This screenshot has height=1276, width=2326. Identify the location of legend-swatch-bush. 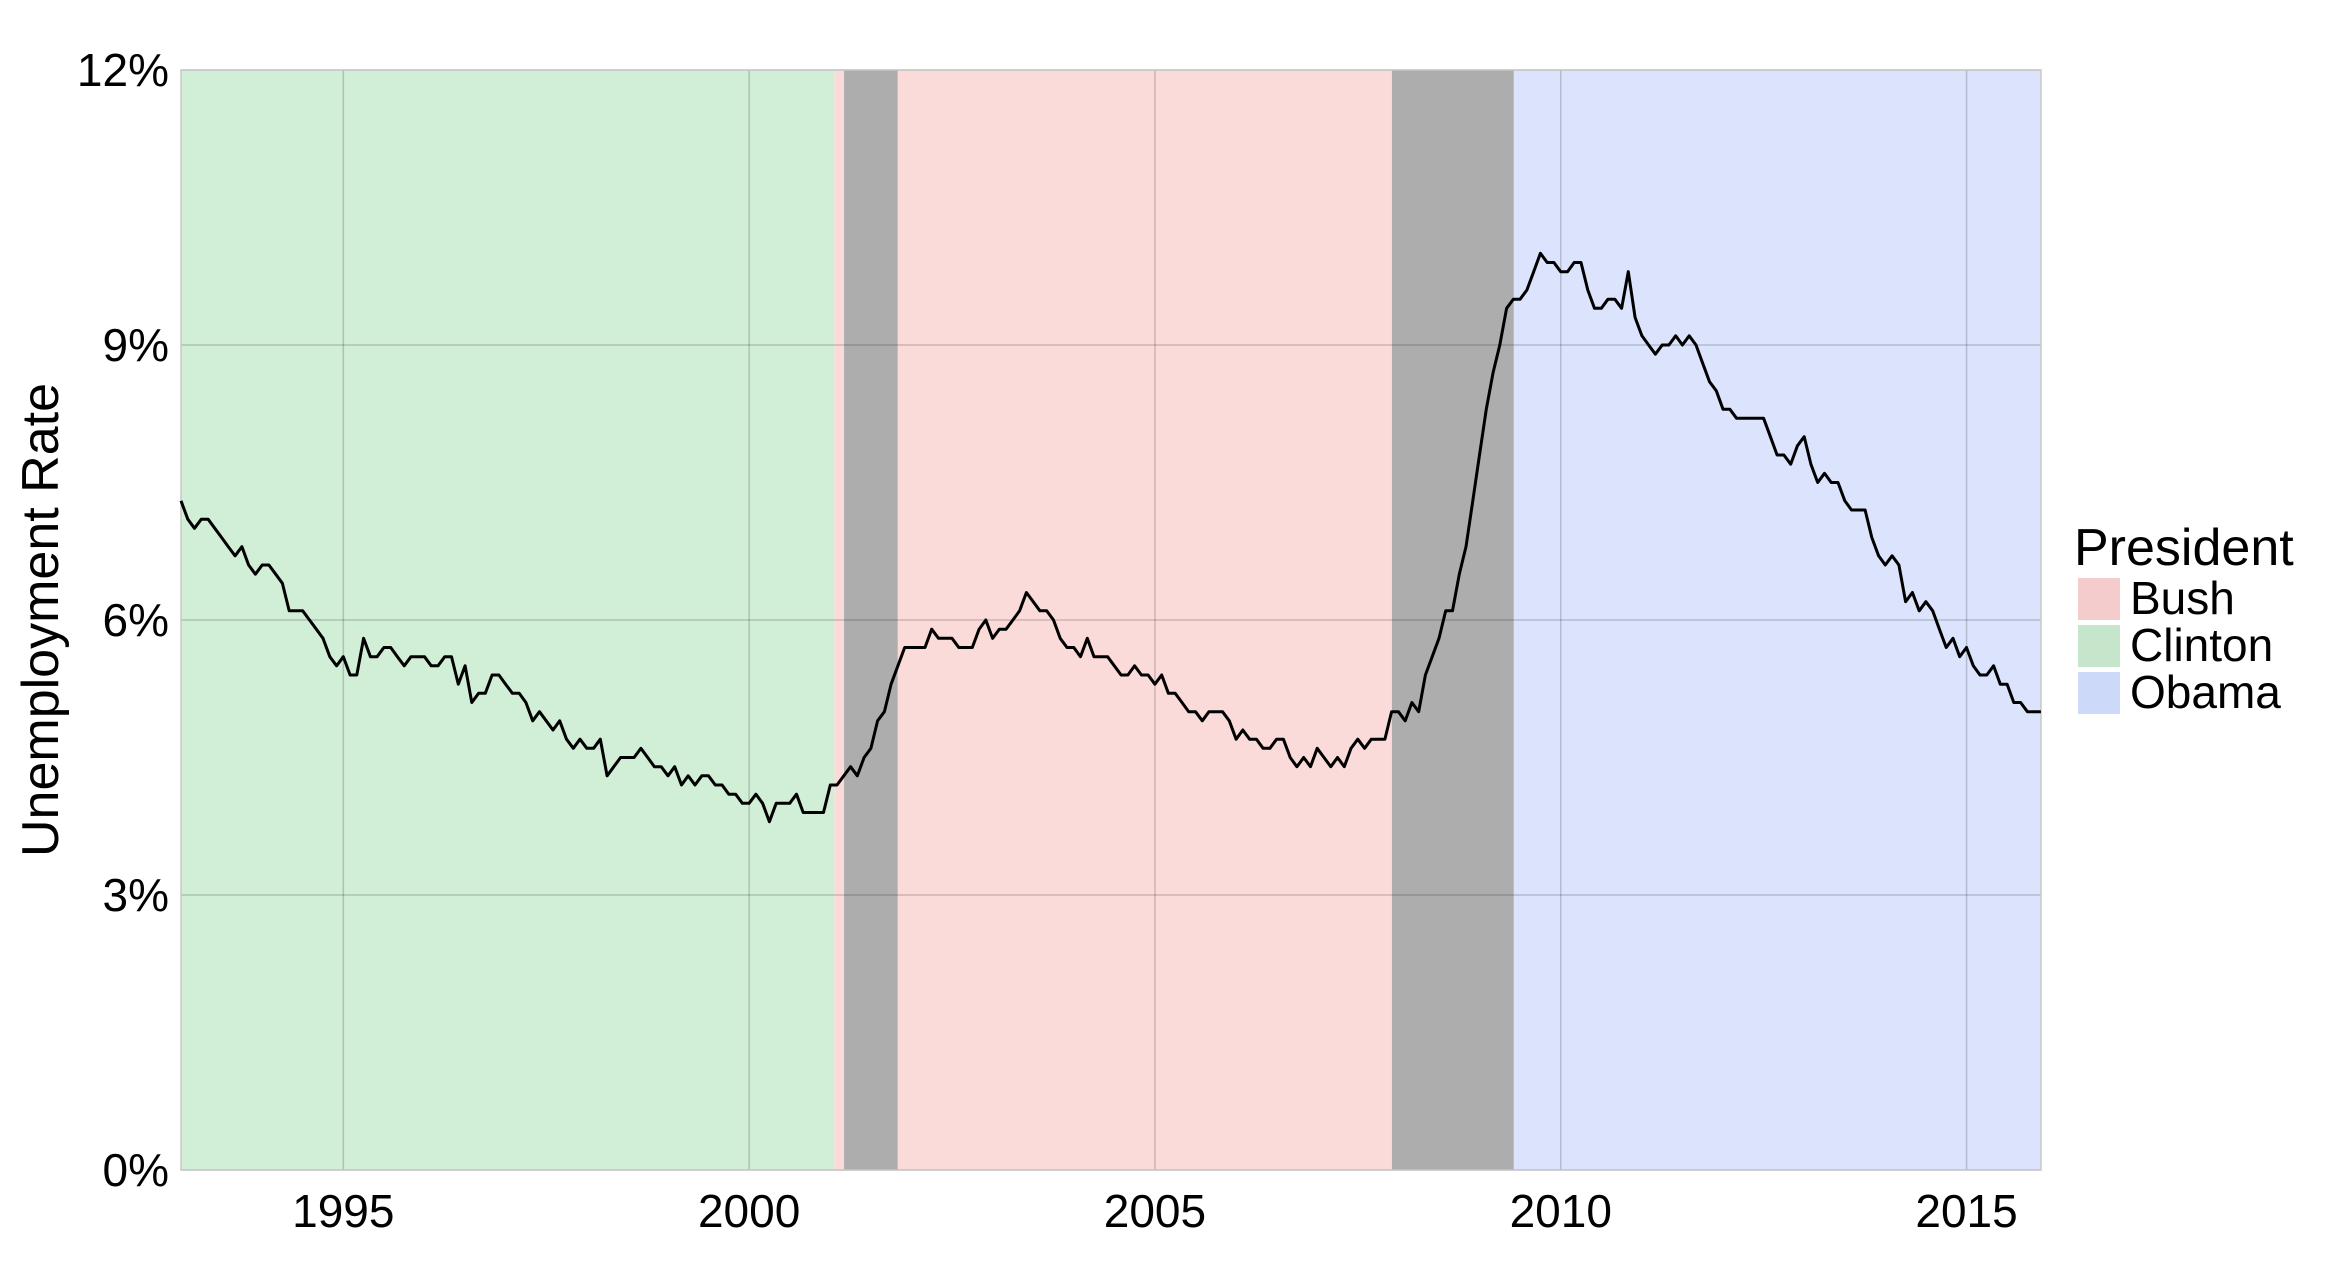
(2099, 599).